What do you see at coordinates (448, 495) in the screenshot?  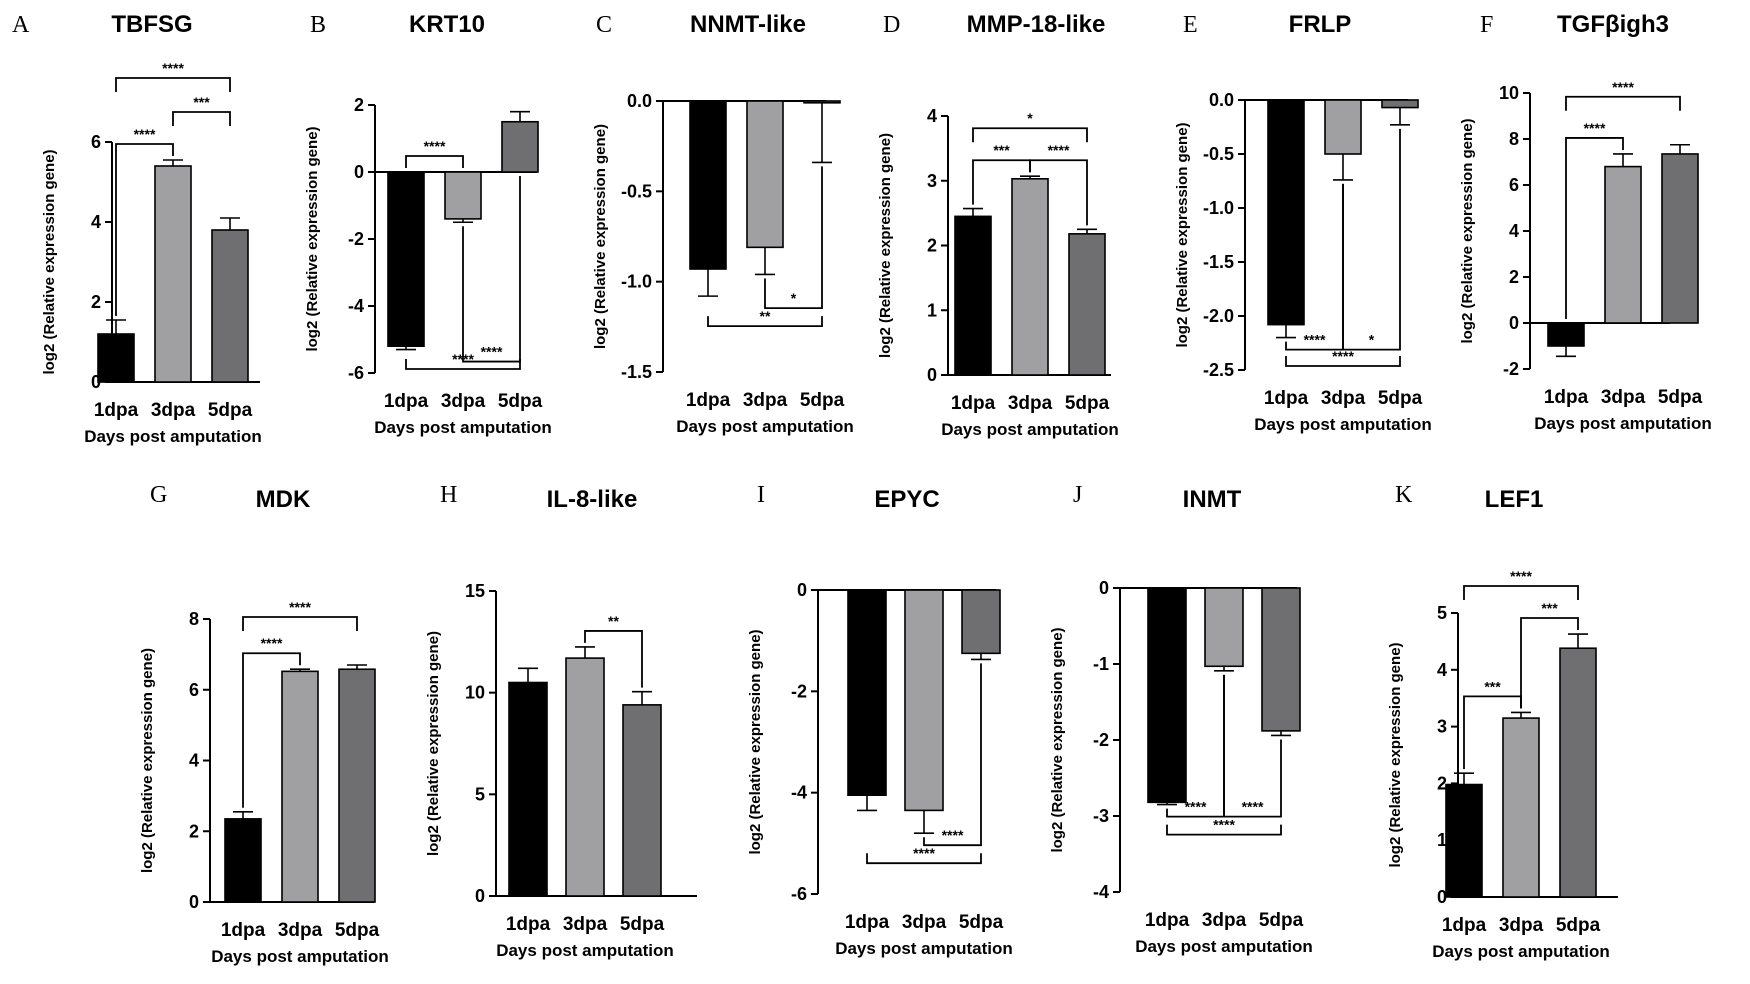 I see `panel-letter: H` at bounding box center [448, 495].